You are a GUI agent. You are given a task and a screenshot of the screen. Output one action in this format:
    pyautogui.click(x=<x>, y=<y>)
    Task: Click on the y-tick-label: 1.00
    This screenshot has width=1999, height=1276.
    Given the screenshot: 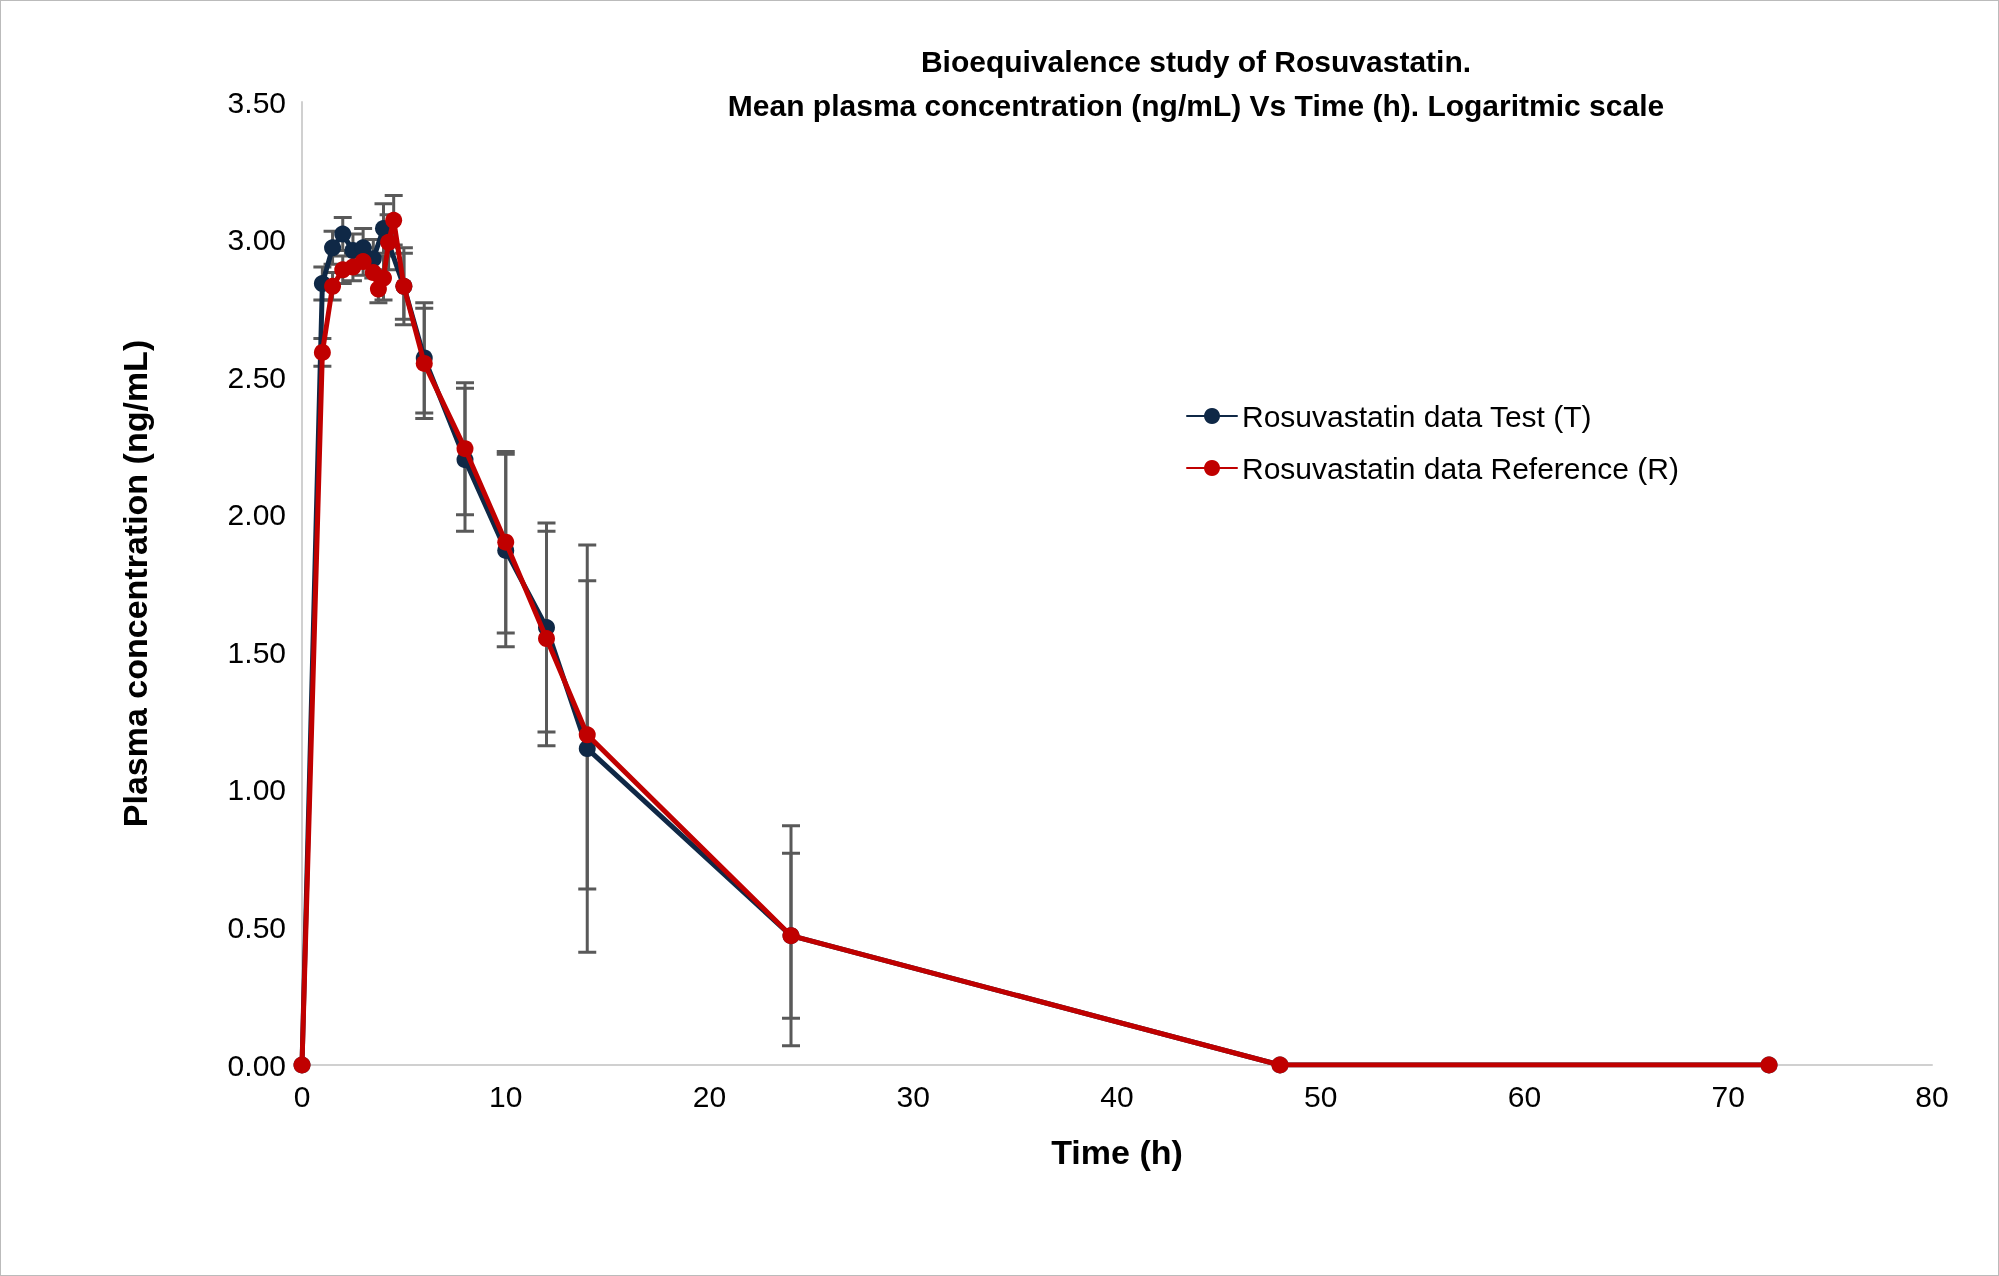 What is the action you would take?
    pyautogui.click(x=256, y=790)
    